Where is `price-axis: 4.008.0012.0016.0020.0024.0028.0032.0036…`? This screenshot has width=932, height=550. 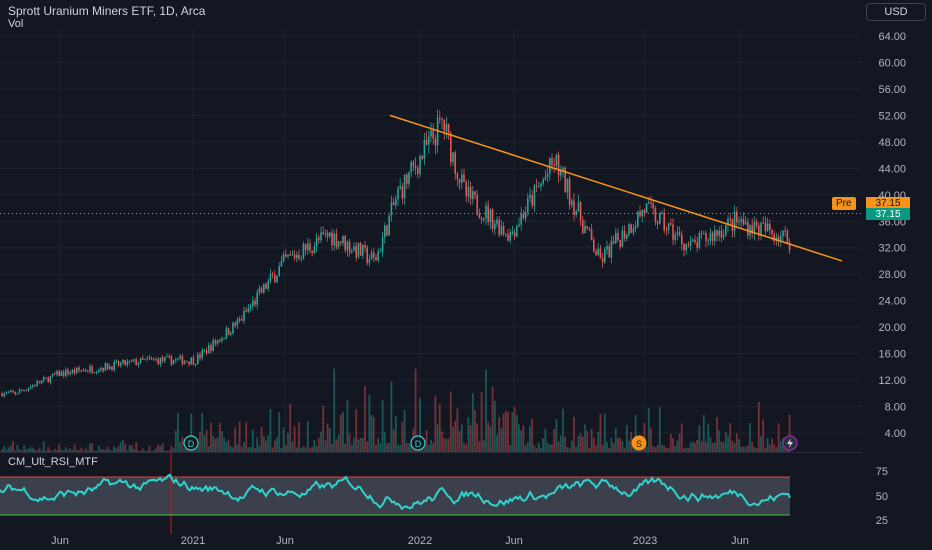 price-axis: 4.008.0012.0016.0020.0024.0028.0032.0036… is located at coordinates (892, 235).